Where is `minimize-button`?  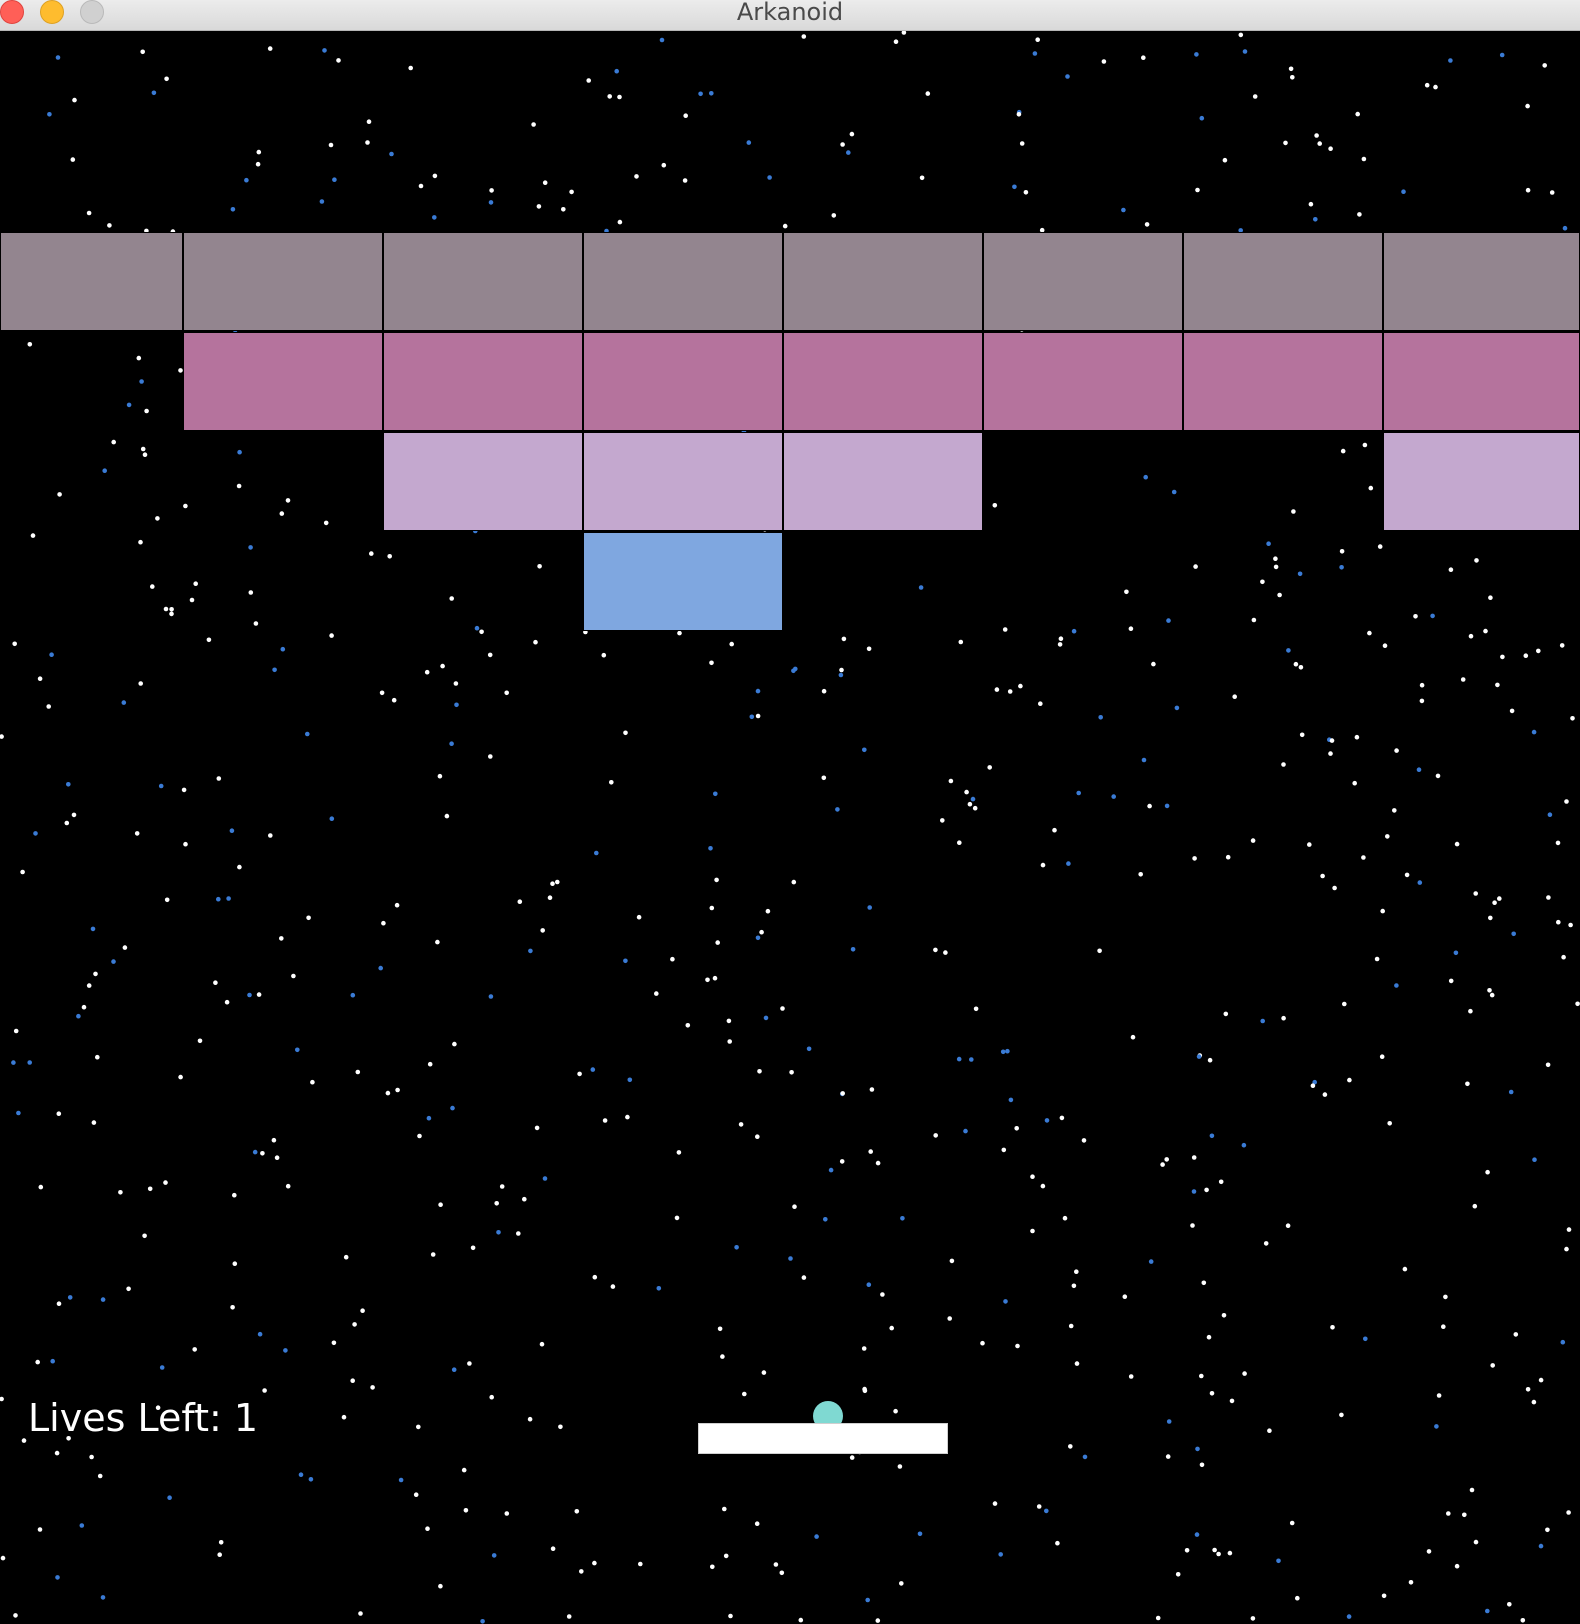 minimize-button is located at coordinates (52, 12).